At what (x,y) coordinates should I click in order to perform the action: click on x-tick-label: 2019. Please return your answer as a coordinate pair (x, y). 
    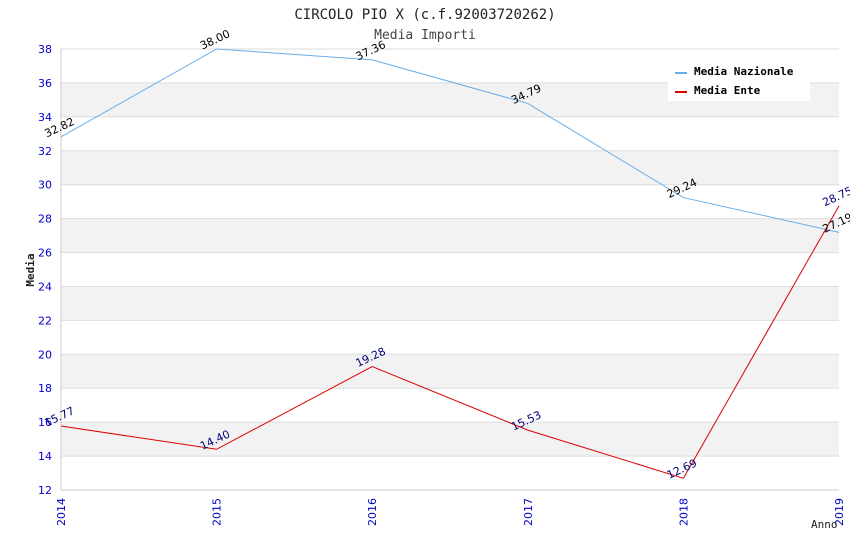
    Looking at the image, I should click on (839, 512).